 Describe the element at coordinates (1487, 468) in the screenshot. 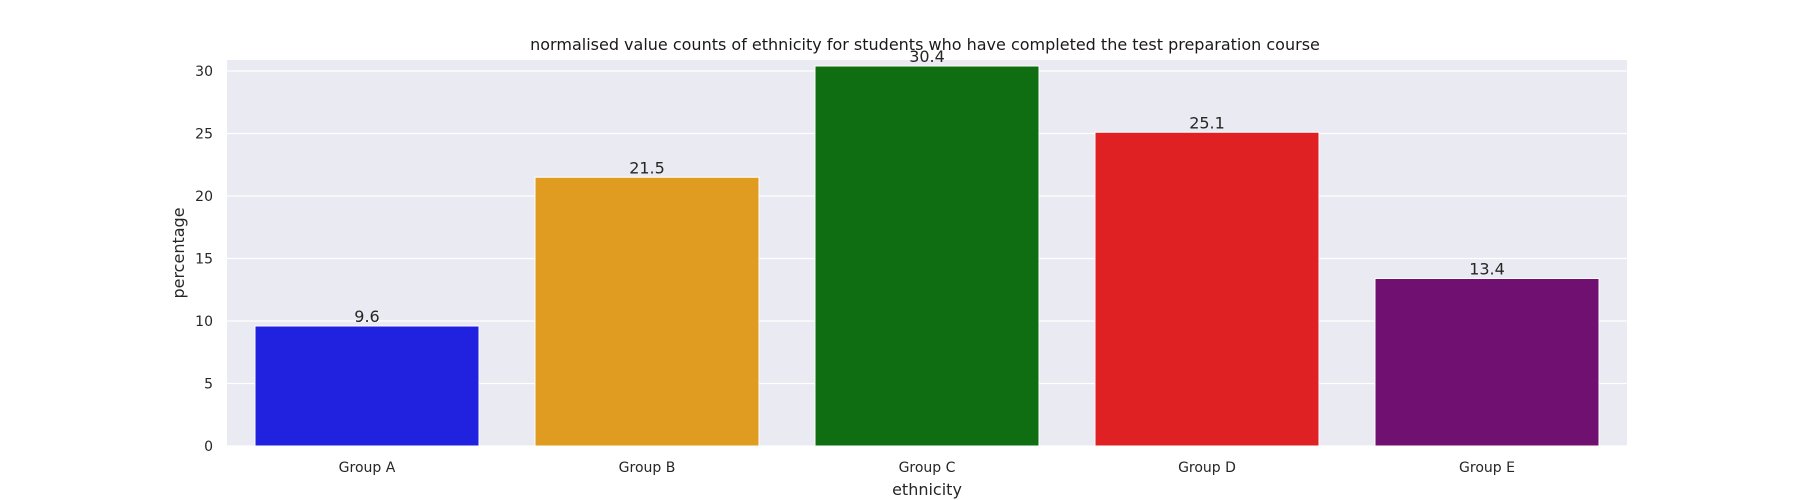

I see `x-tick-label: Group E` at that location.